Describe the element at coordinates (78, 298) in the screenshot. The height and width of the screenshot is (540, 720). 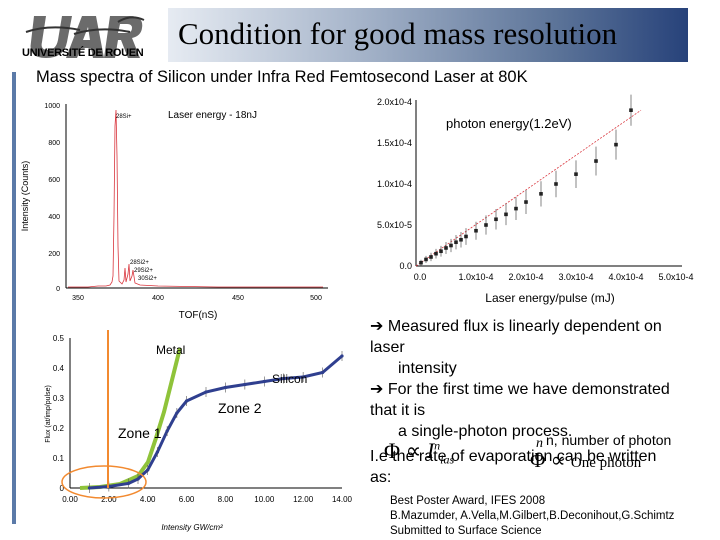
I see `spectrum-x-tick: 350` at that location.